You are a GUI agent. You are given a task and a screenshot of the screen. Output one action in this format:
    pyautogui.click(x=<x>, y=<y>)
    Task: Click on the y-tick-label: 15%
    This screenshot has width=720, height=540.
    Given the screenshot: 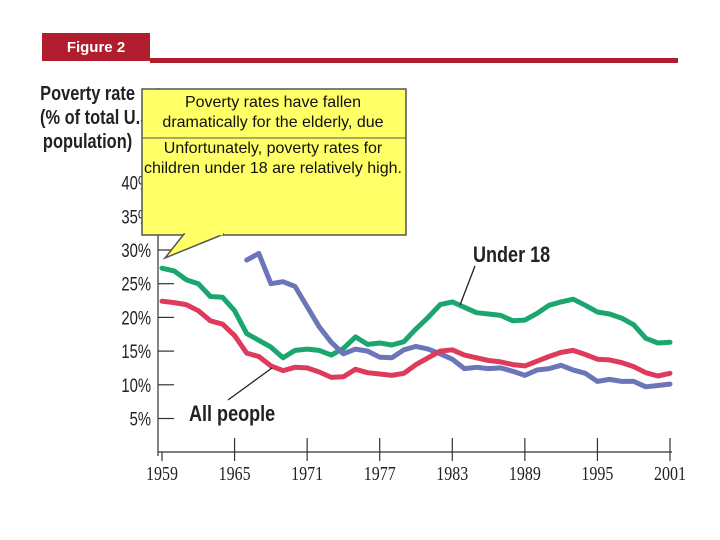 What is the action you would take?
    pyautogui.click(x=136, y=351)
    